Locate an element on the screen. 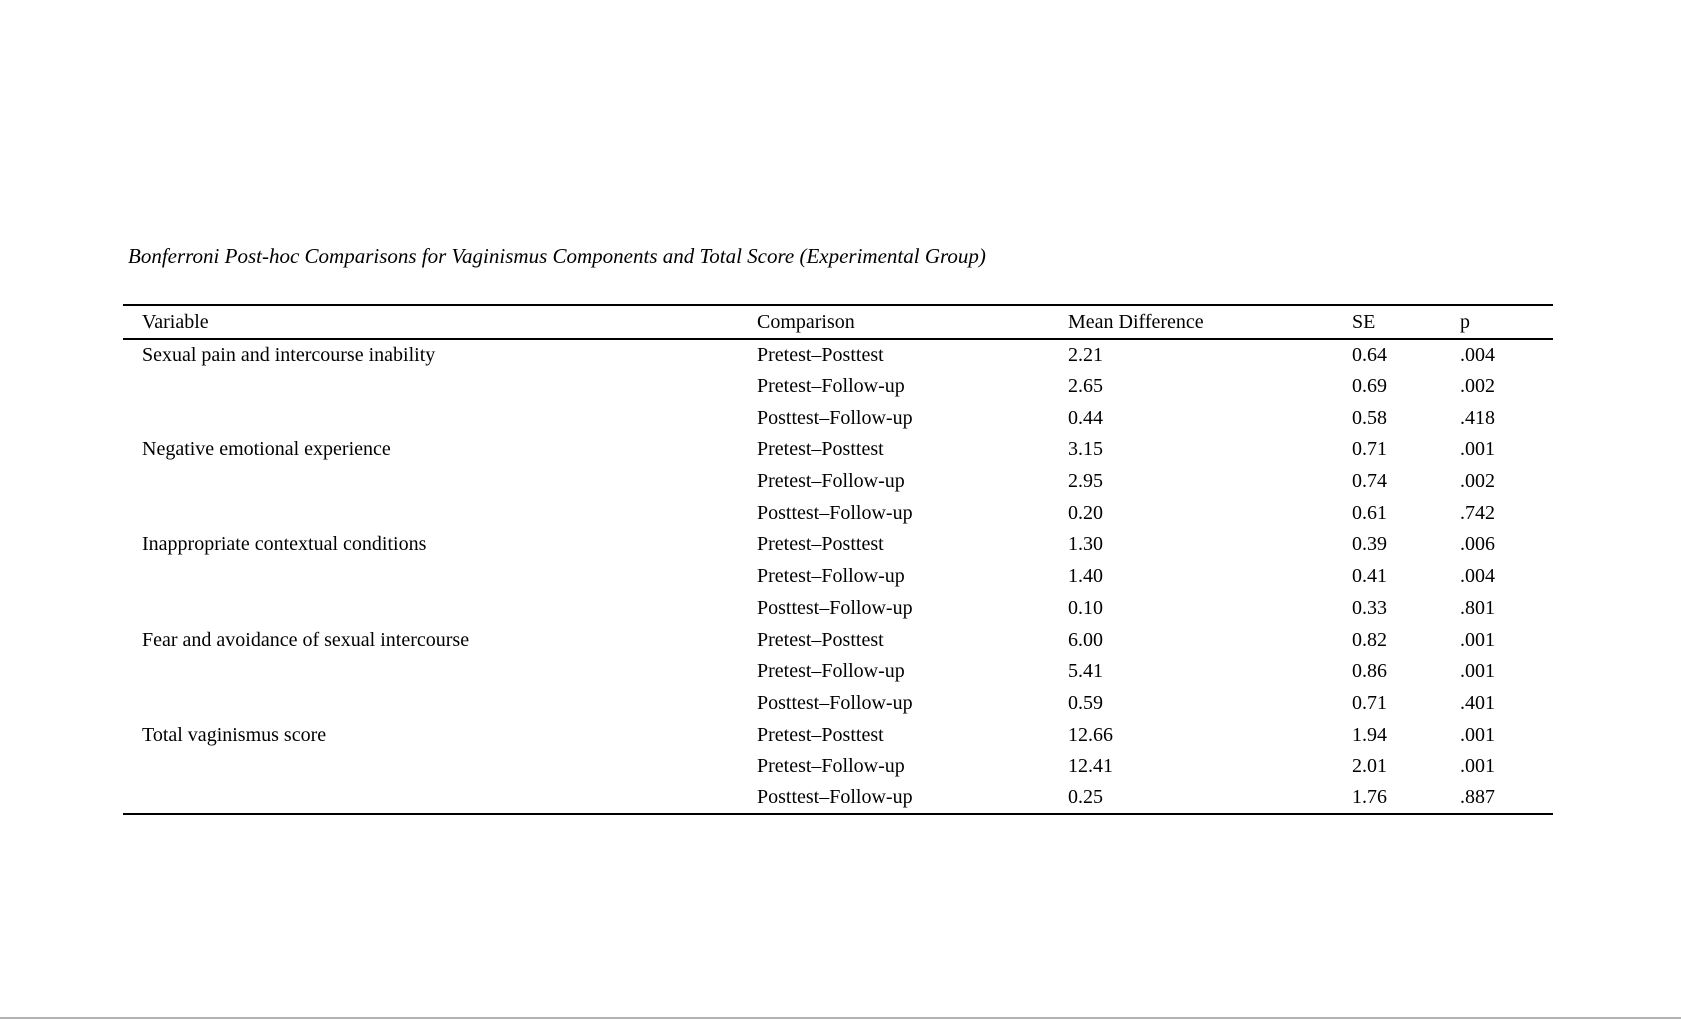 This screenshot has height=1022, width=1681. table-row: Pretest–Follow-up 1.40 0.41 .004 is located at coordinates (838, 577).